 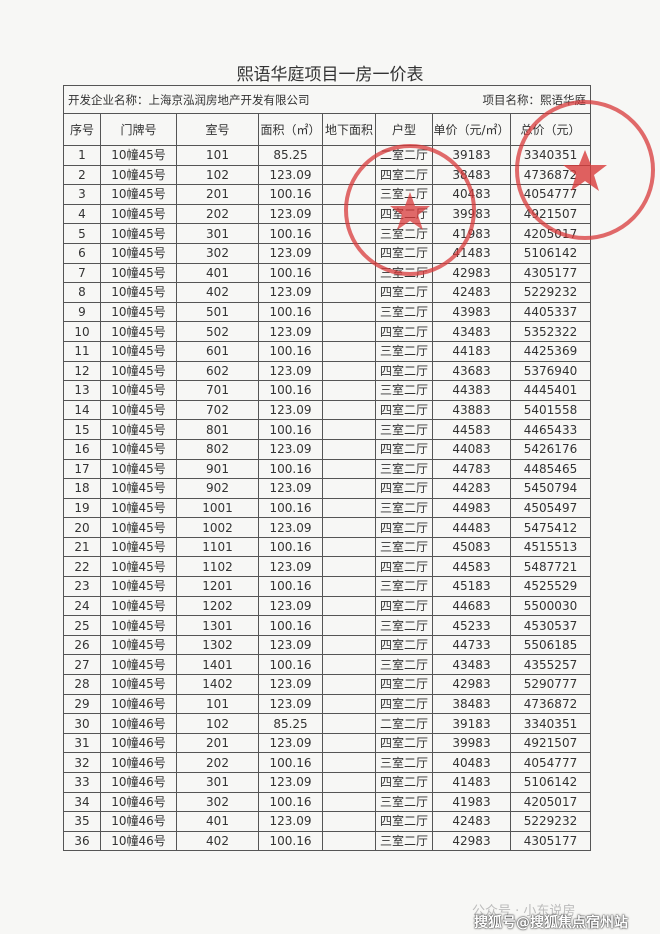 What do you see at coordinates (550, 723) in the screenshot?
I see `cell-total-price: 3340351` at bounding box center [550, 723].